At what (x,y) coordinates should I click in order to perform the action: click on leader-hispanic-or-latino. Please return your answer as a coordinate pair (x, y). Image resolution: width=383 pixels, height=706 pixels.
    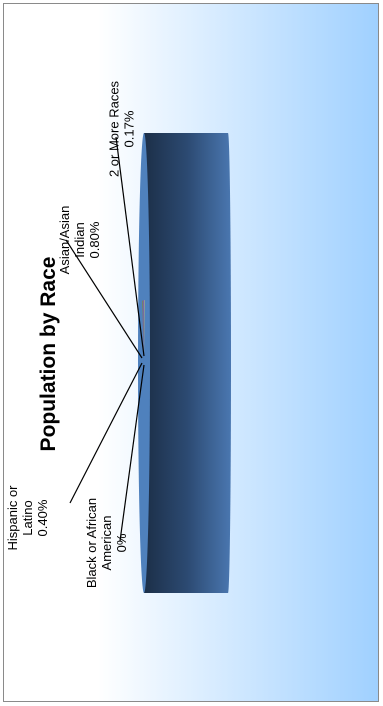
    Looking at the image, I should click on (106, 433).